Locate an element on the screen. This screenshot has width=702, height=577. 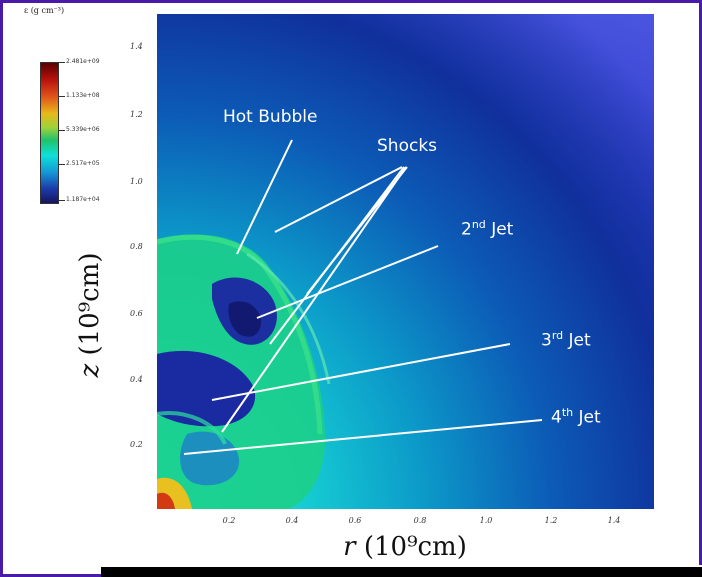
jet2-word: Jet is located at coordinates (502, 229).